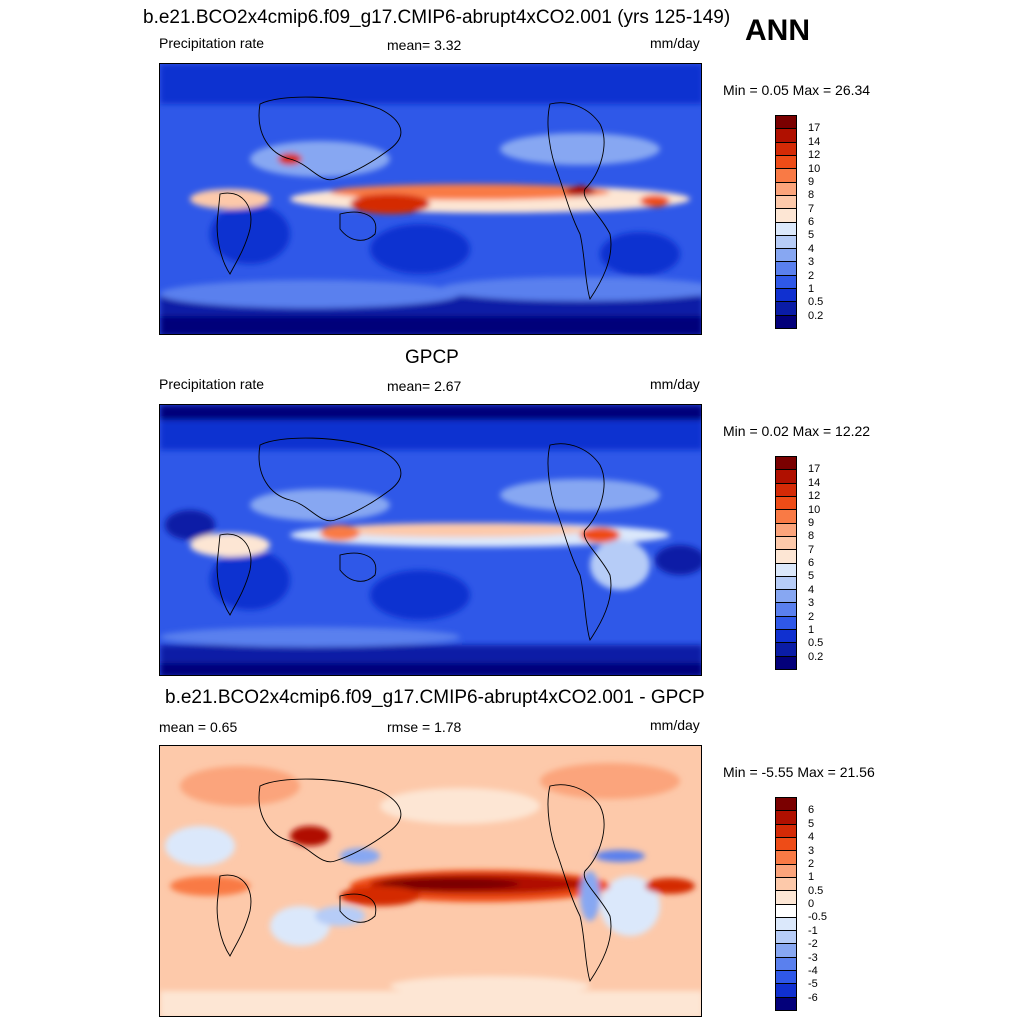  Describe the element at coordinates (797, 90) in the screenshot. I see `panel1-minmax: Min = 0.05 Max = 26.34` at that location.